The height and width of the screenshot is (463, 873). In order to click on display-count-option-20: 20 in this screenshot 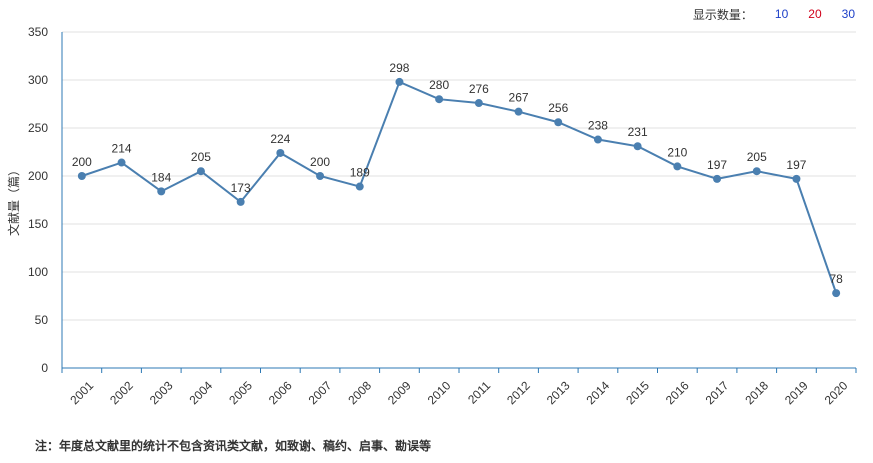, I will do `click(815, 14)`.